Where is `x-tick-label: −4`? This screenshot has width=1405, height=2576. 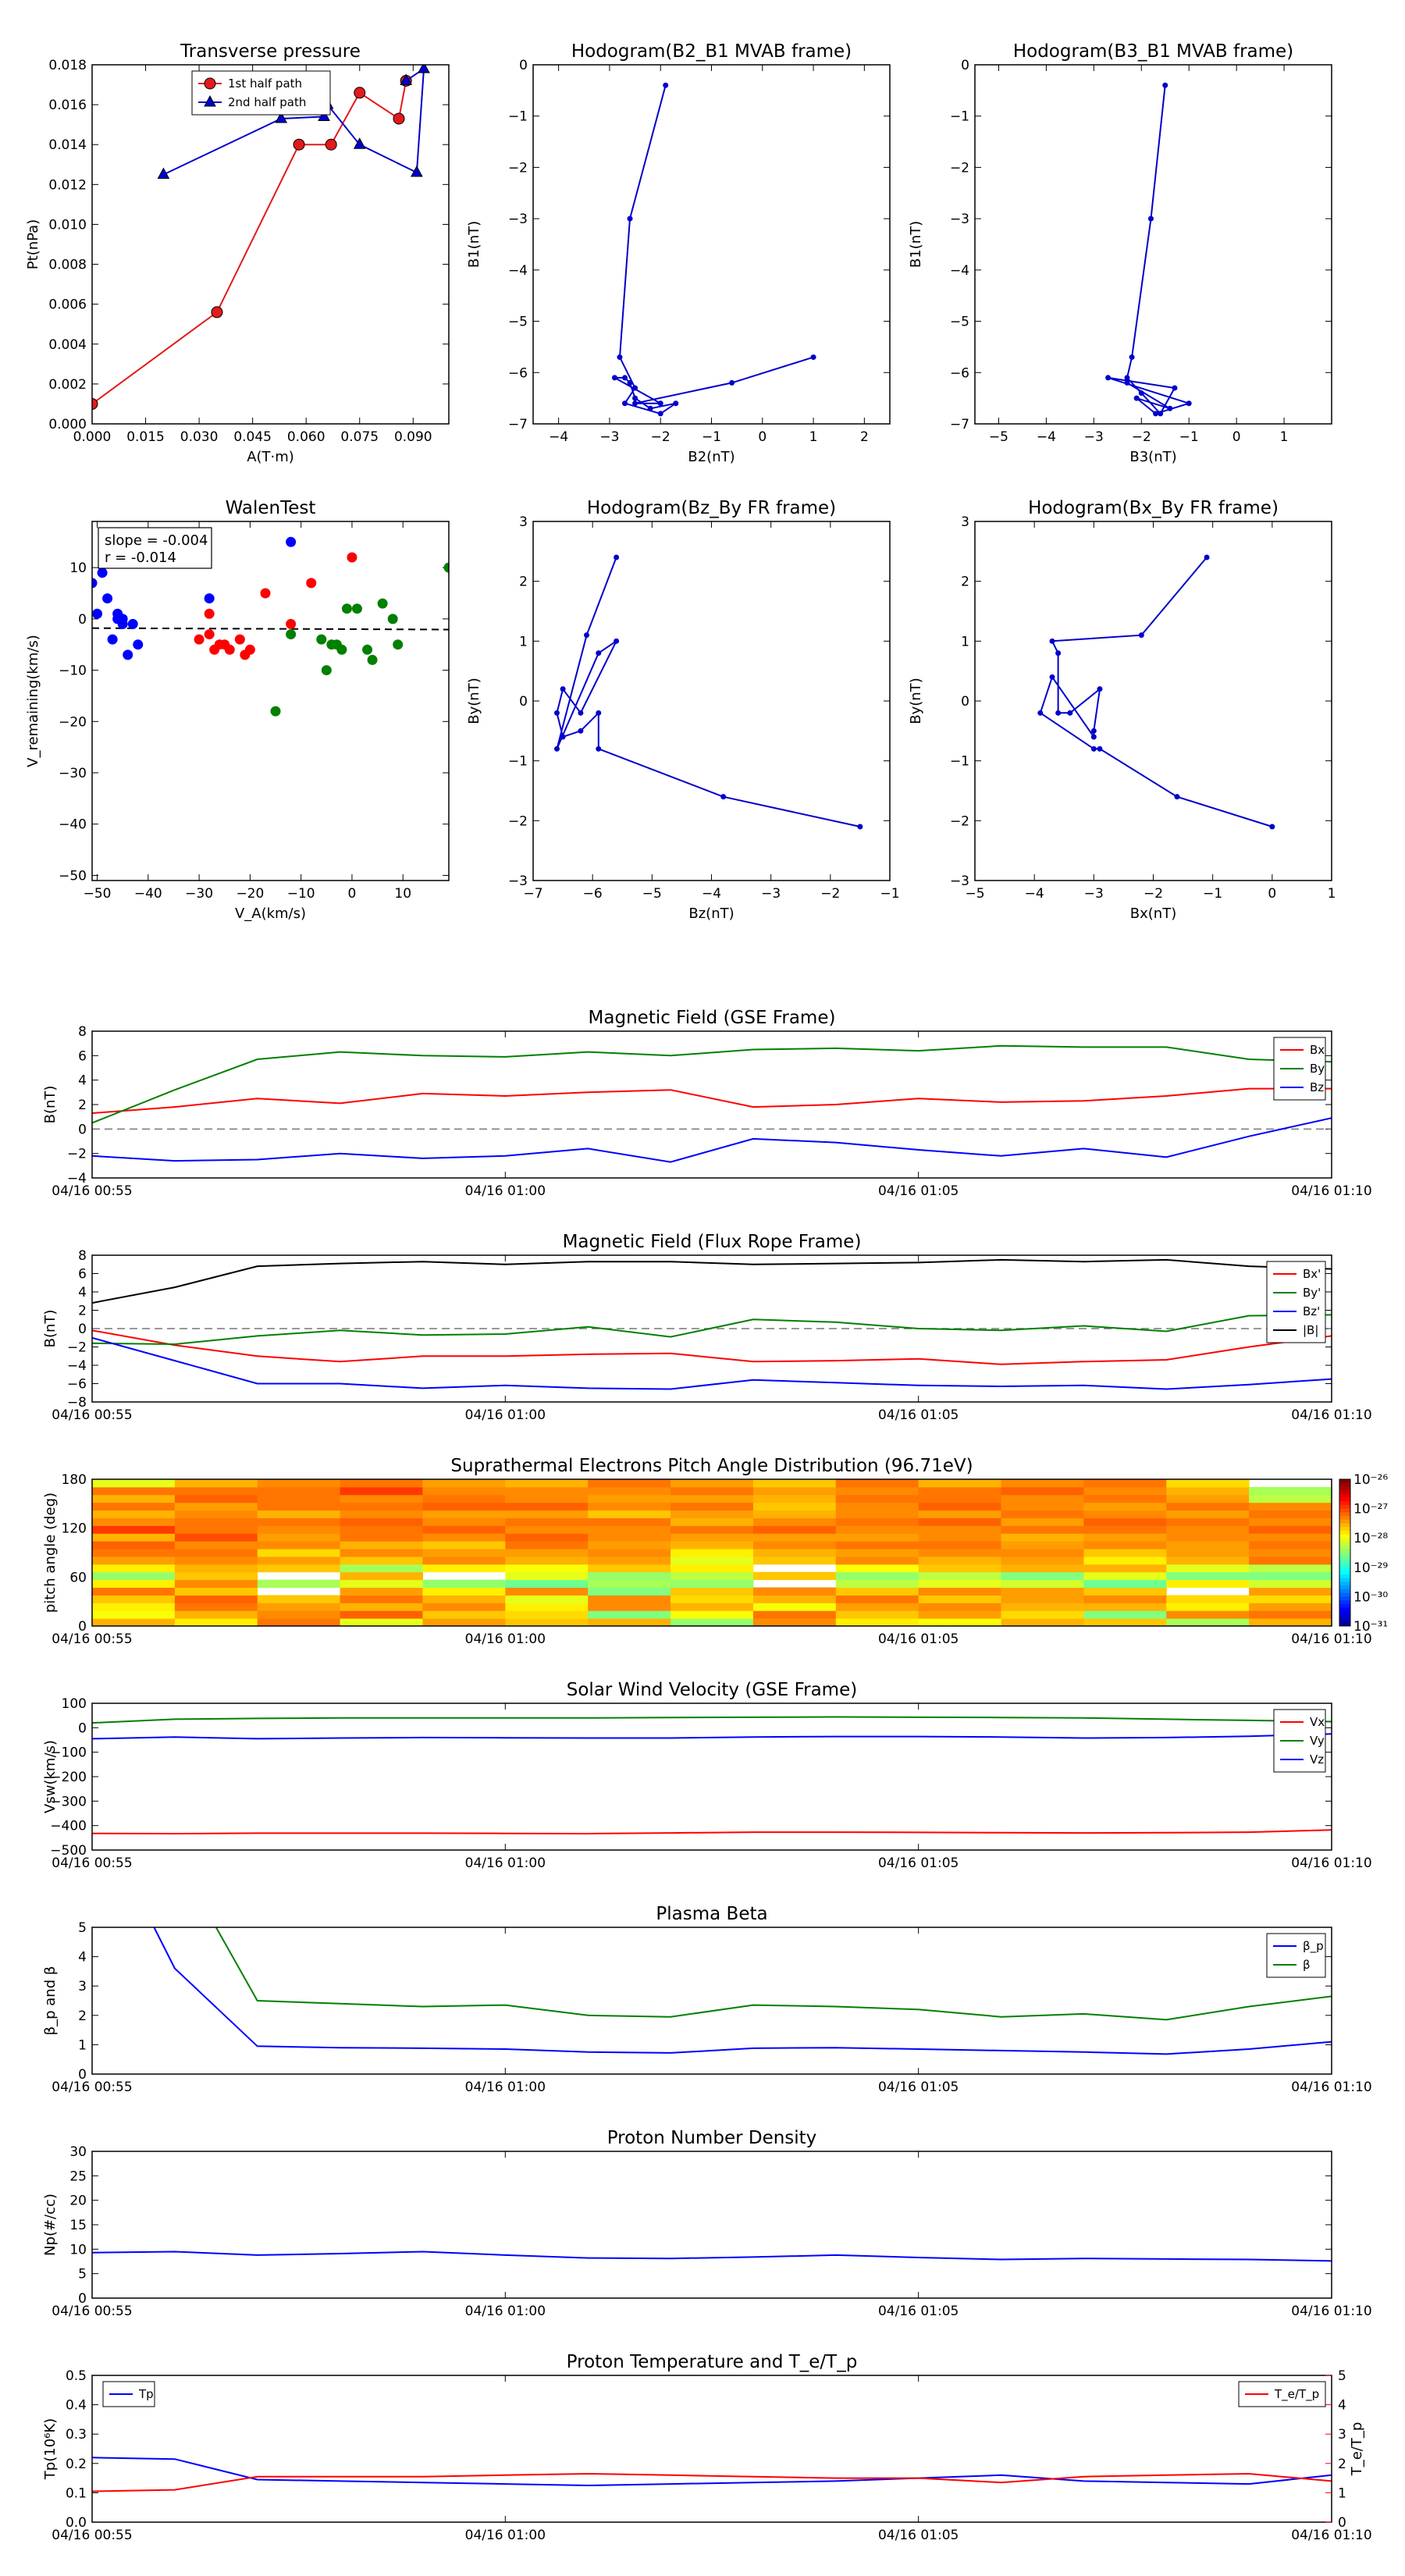
x-tick-label: −4 is located at coordinates (1034, 894).